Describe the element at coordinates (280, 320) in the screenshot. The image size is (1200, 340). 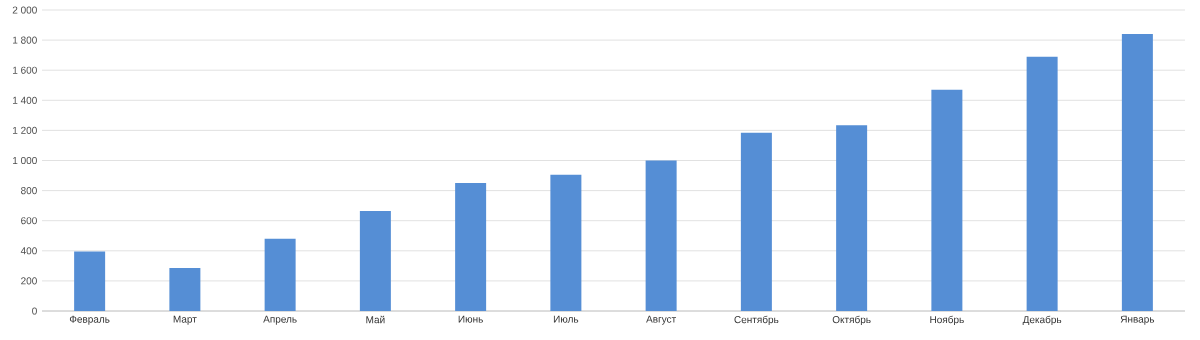
I see `x-tick-label: Апрель` at that location.